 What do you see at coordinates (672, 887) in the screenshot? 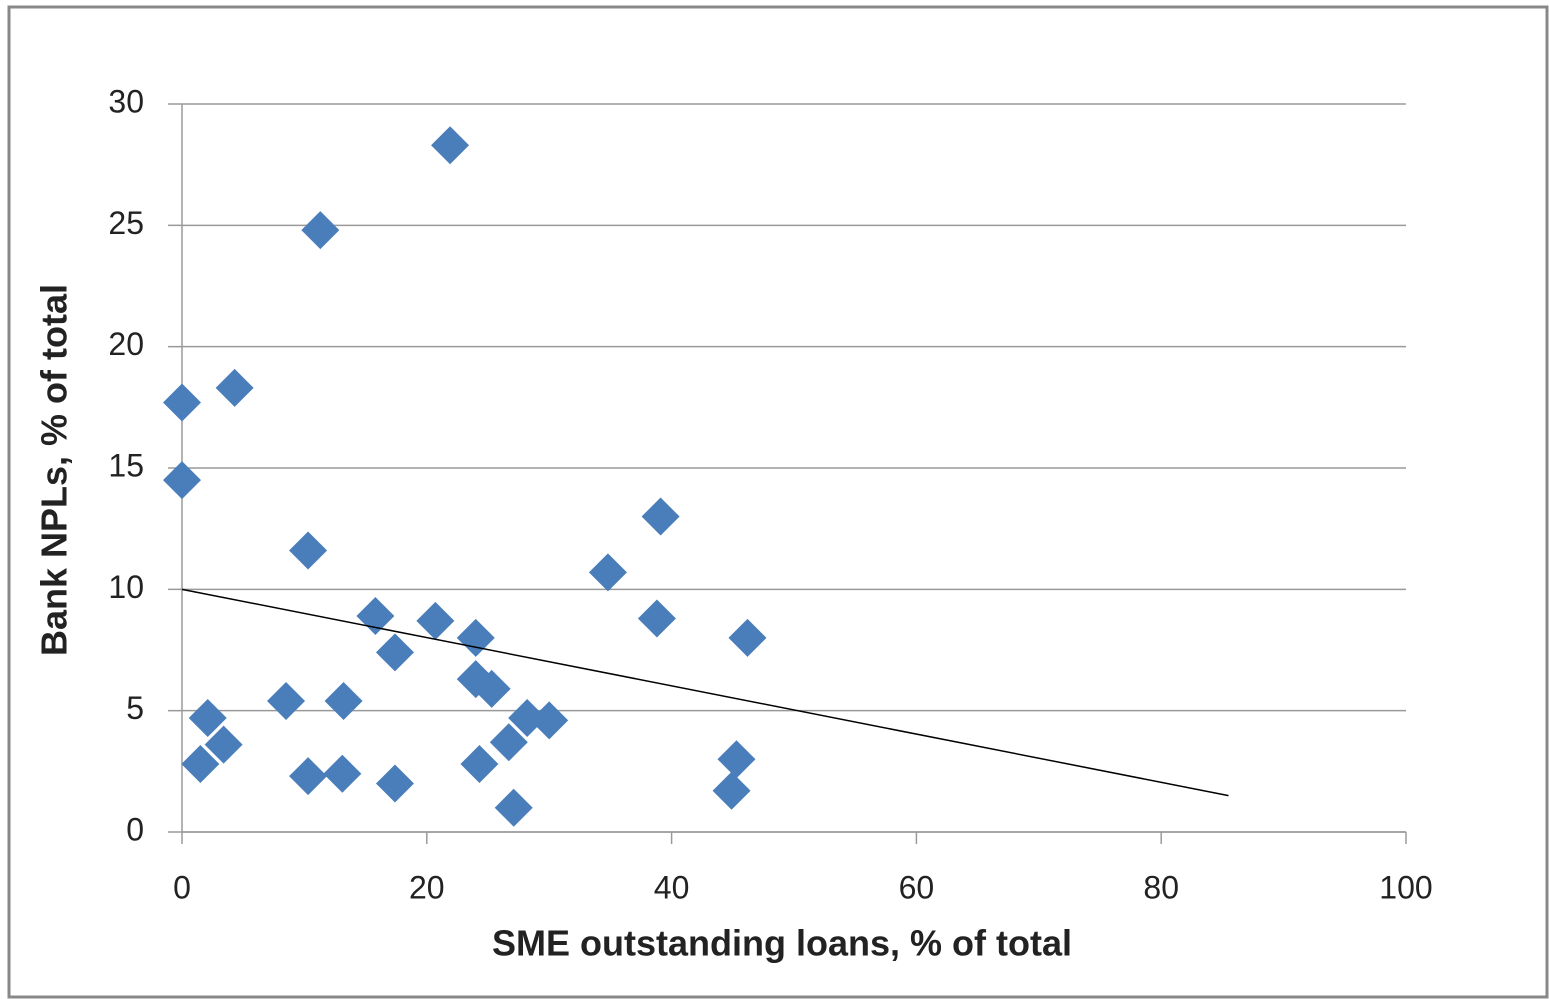
I see `x-tick-label: 40` at bounding box center [672, 887].